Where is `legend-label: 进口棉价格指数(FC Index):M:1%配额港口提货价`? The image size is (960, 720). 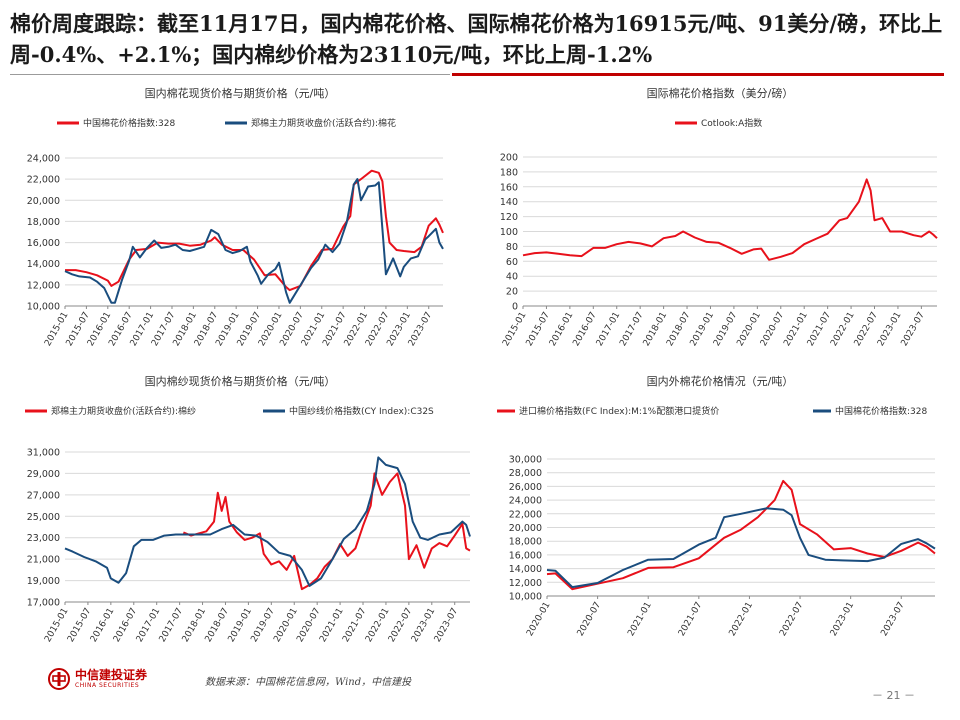
legend-label: 进口棉价格指数(FC Index):M:1%配额港口提货价 is located at coordinates (619, 411).